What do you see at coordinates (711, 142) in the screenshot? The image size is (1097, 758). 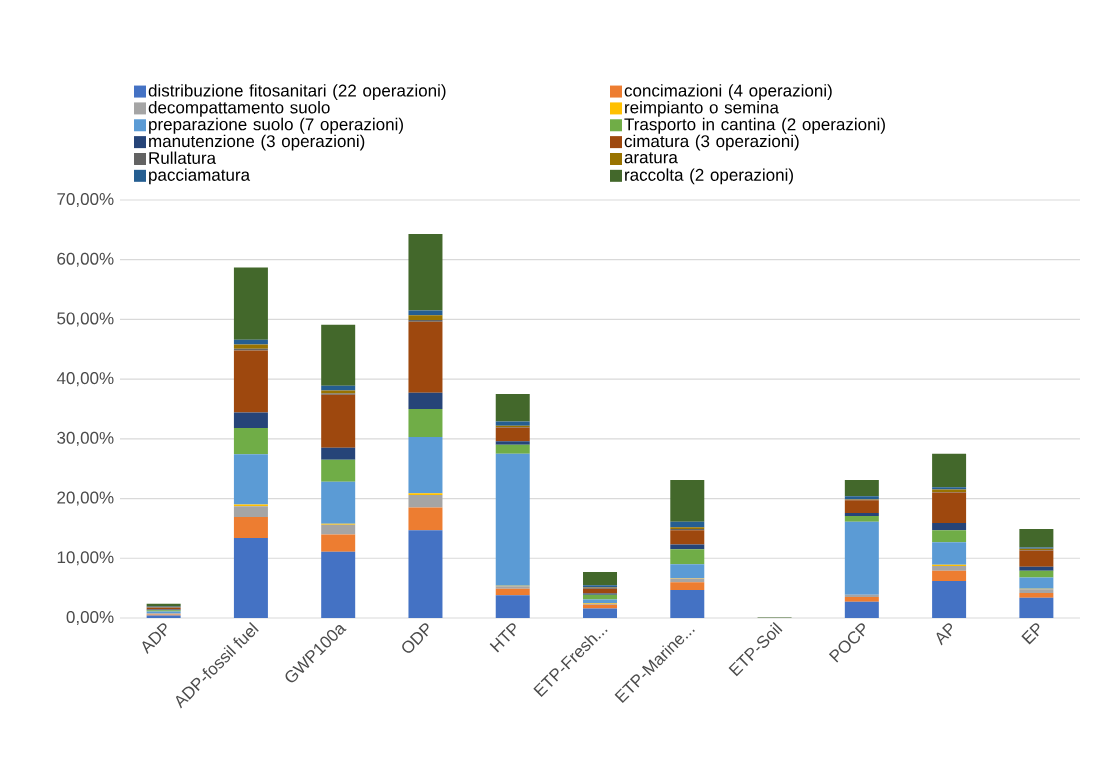 I see `legend-label: cimatura (3 operazioni)` at bounding box center [711, 142].